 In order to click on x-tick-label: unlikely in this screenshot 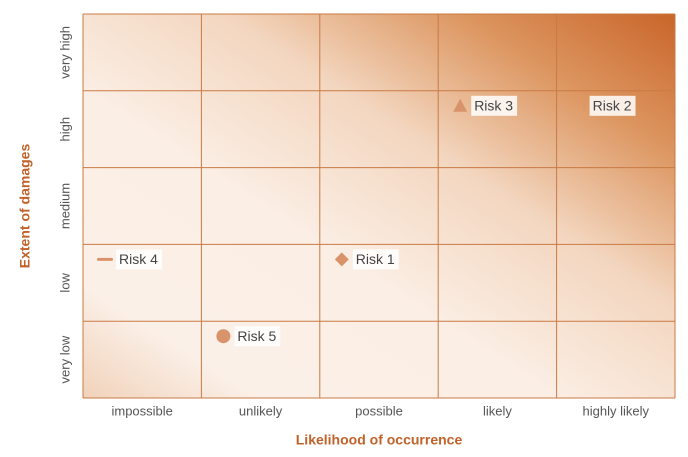, I will do `click(261, 410)`.